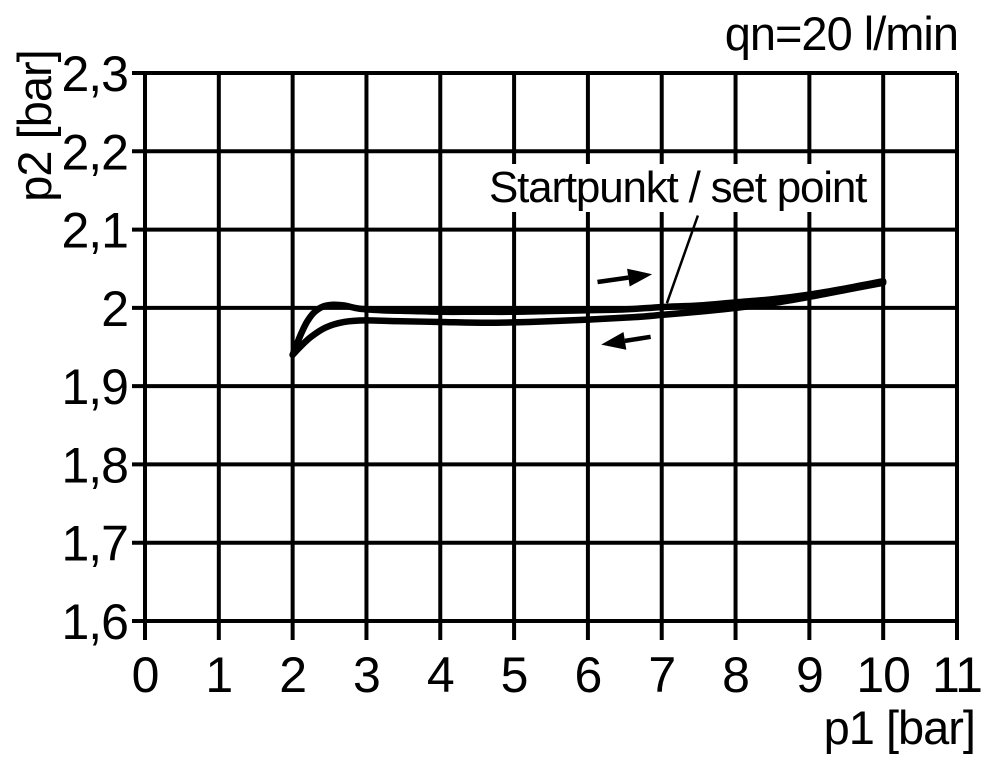 The height and width of the screenshot is (764, 1000). I want to click on set-point-leader-line, so click(682, 259).